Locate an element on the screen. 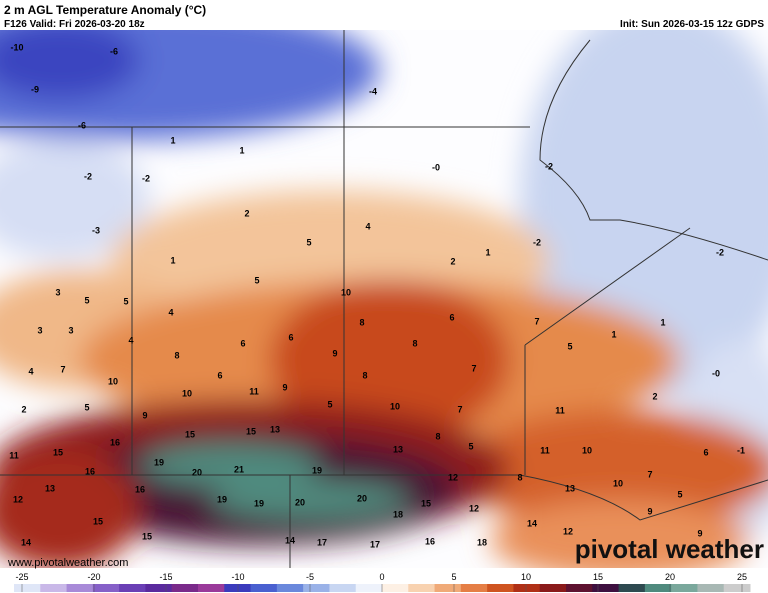  map-value-label: 14 is located at coordinates (26, 542).